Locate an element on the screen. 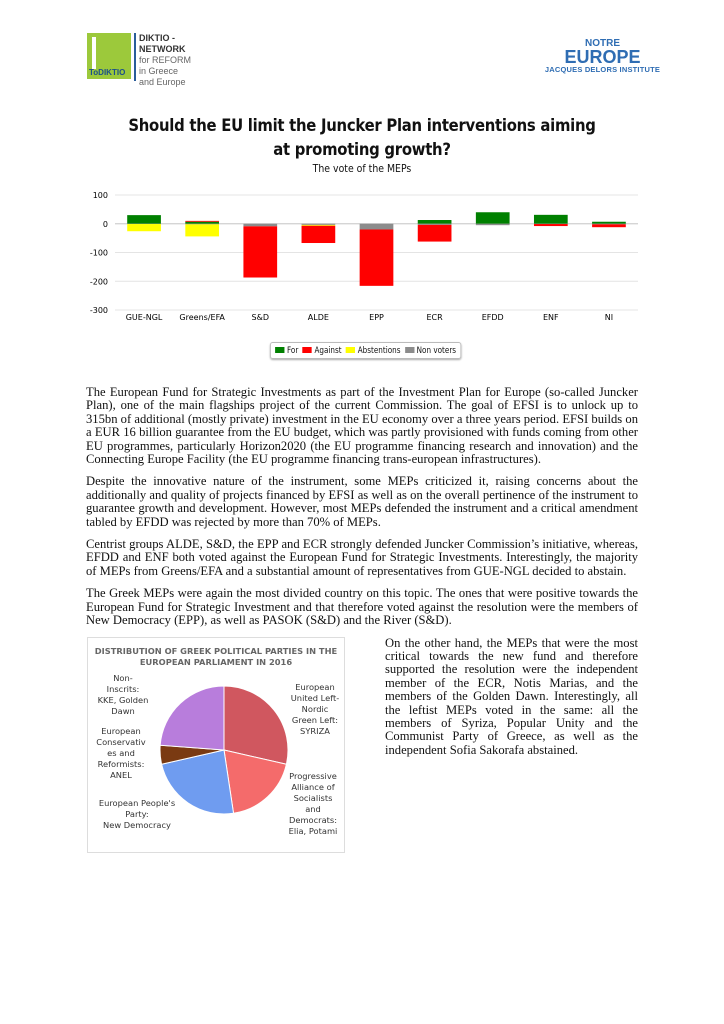 This screenshot has height=1024, width=724. legend-label: Against is located at coordinates (328, 350).